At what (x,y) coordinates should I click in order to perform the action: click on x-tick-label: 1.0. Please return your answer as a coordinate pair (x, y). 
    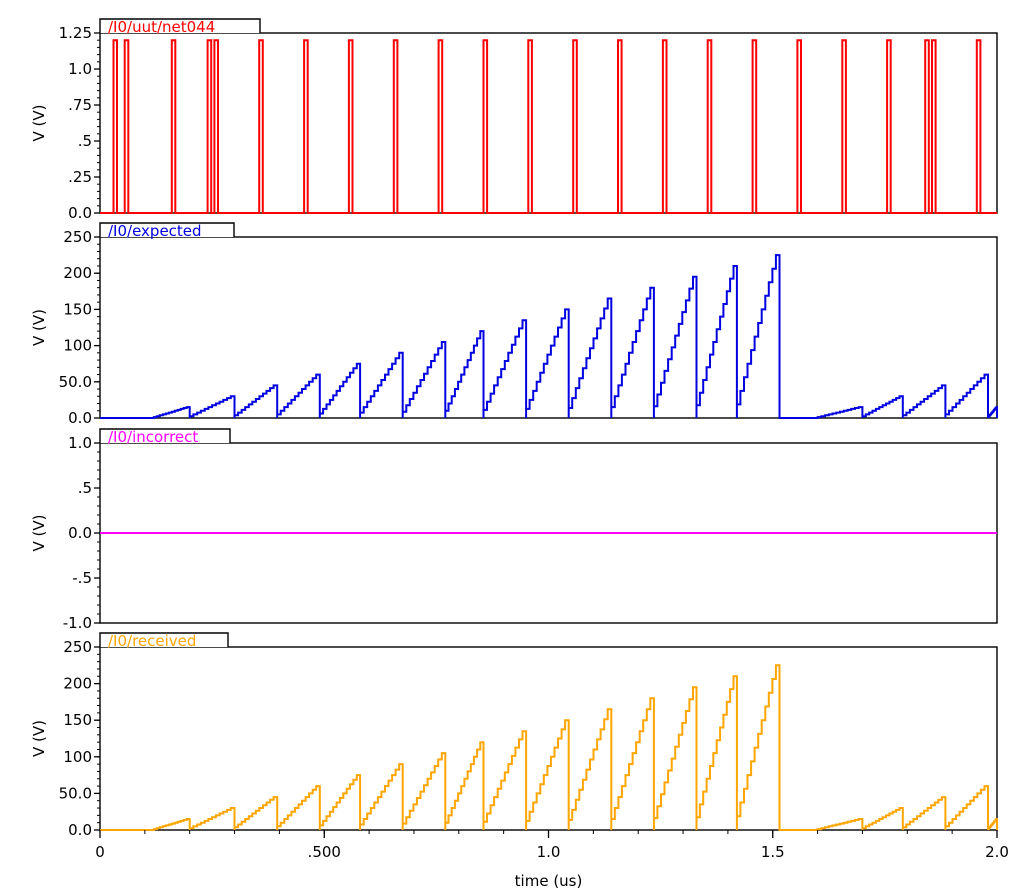
    Looking at the image, I should click on (549, 852).